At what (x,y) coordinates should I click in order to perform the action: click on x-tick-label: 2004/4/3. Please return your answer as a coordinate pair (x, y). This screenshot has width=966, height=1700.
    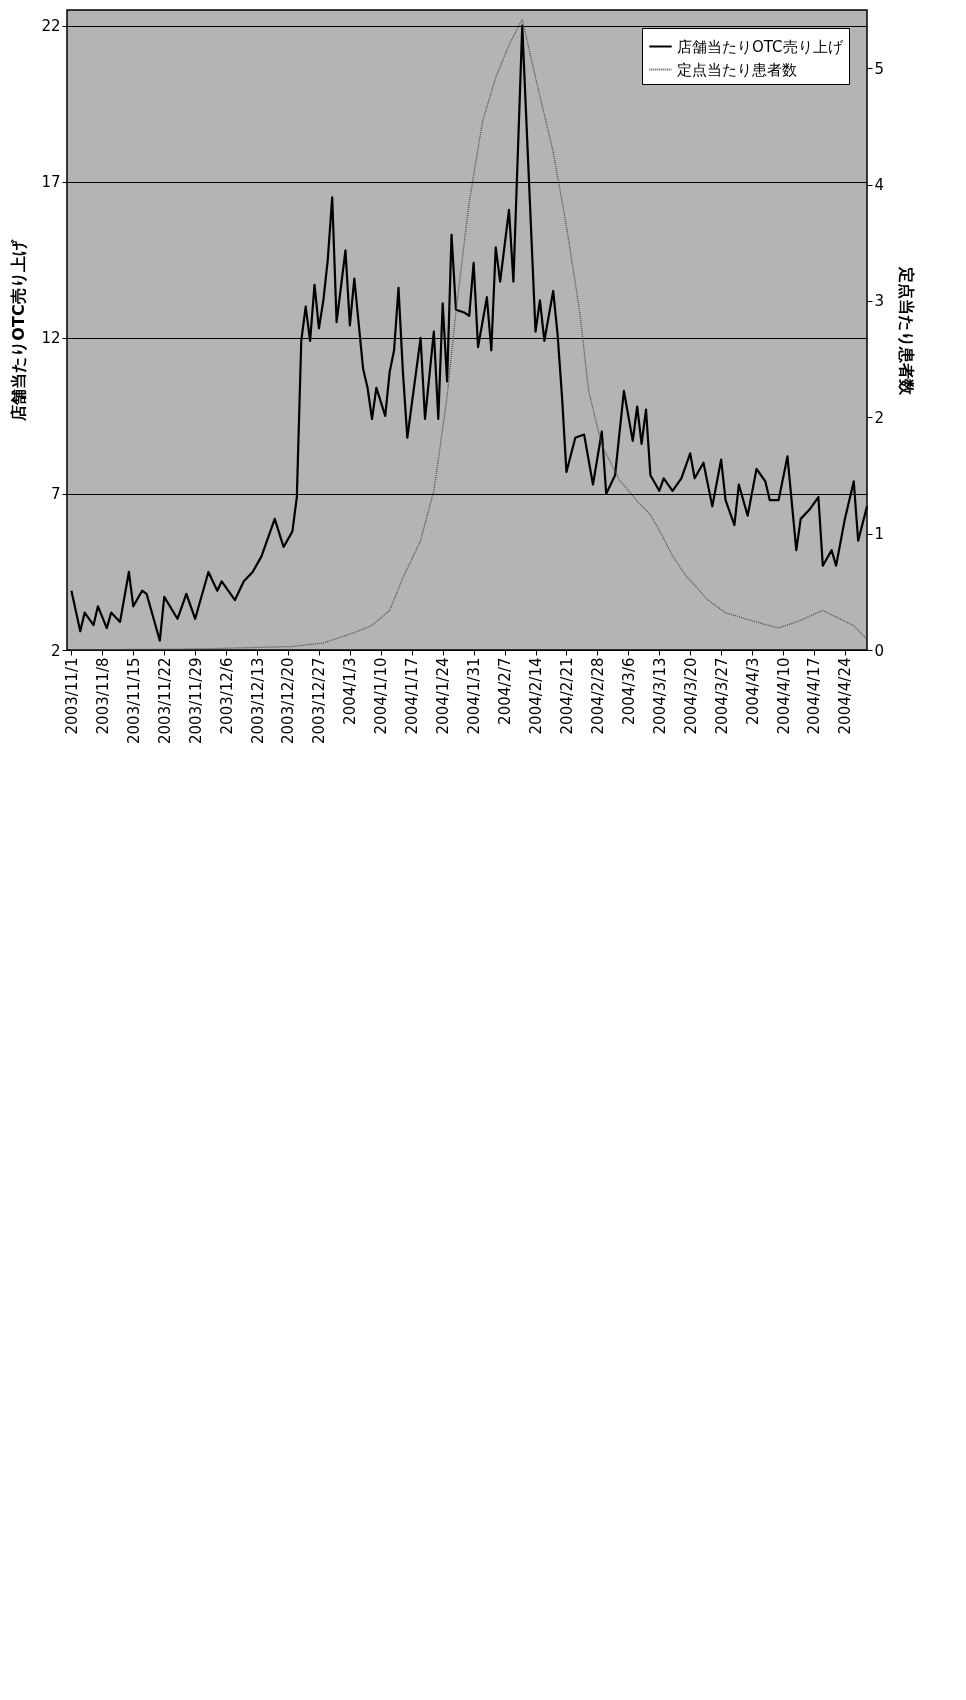
    Looking at the image, I should click on (752, 691).